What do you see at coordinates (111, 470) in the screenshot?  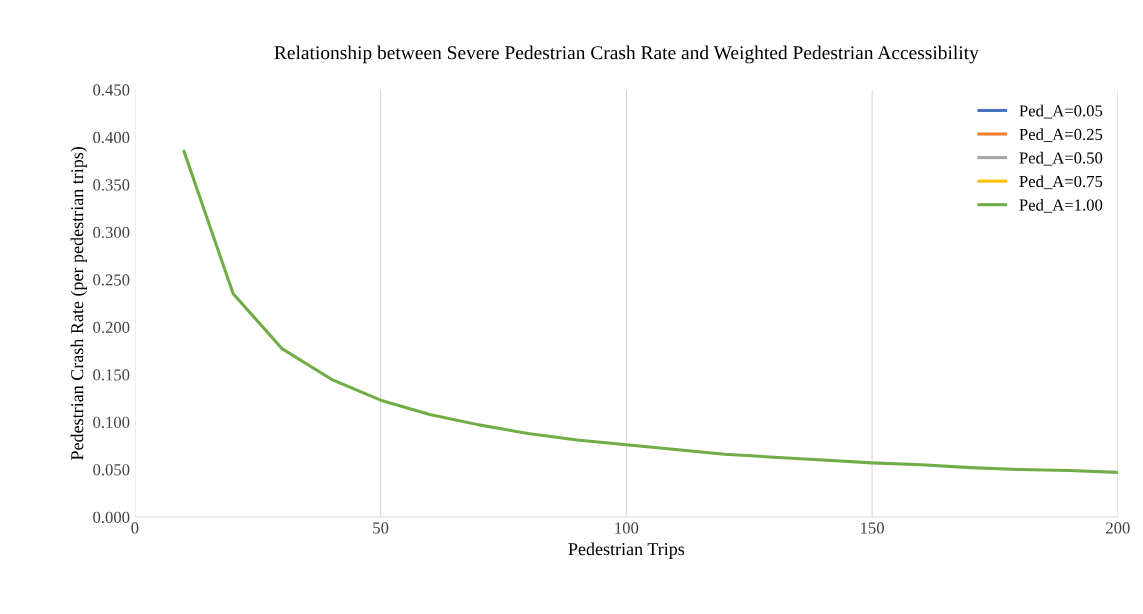 I see `y-tick-label: 0.050` at bounding box center [111, 470].